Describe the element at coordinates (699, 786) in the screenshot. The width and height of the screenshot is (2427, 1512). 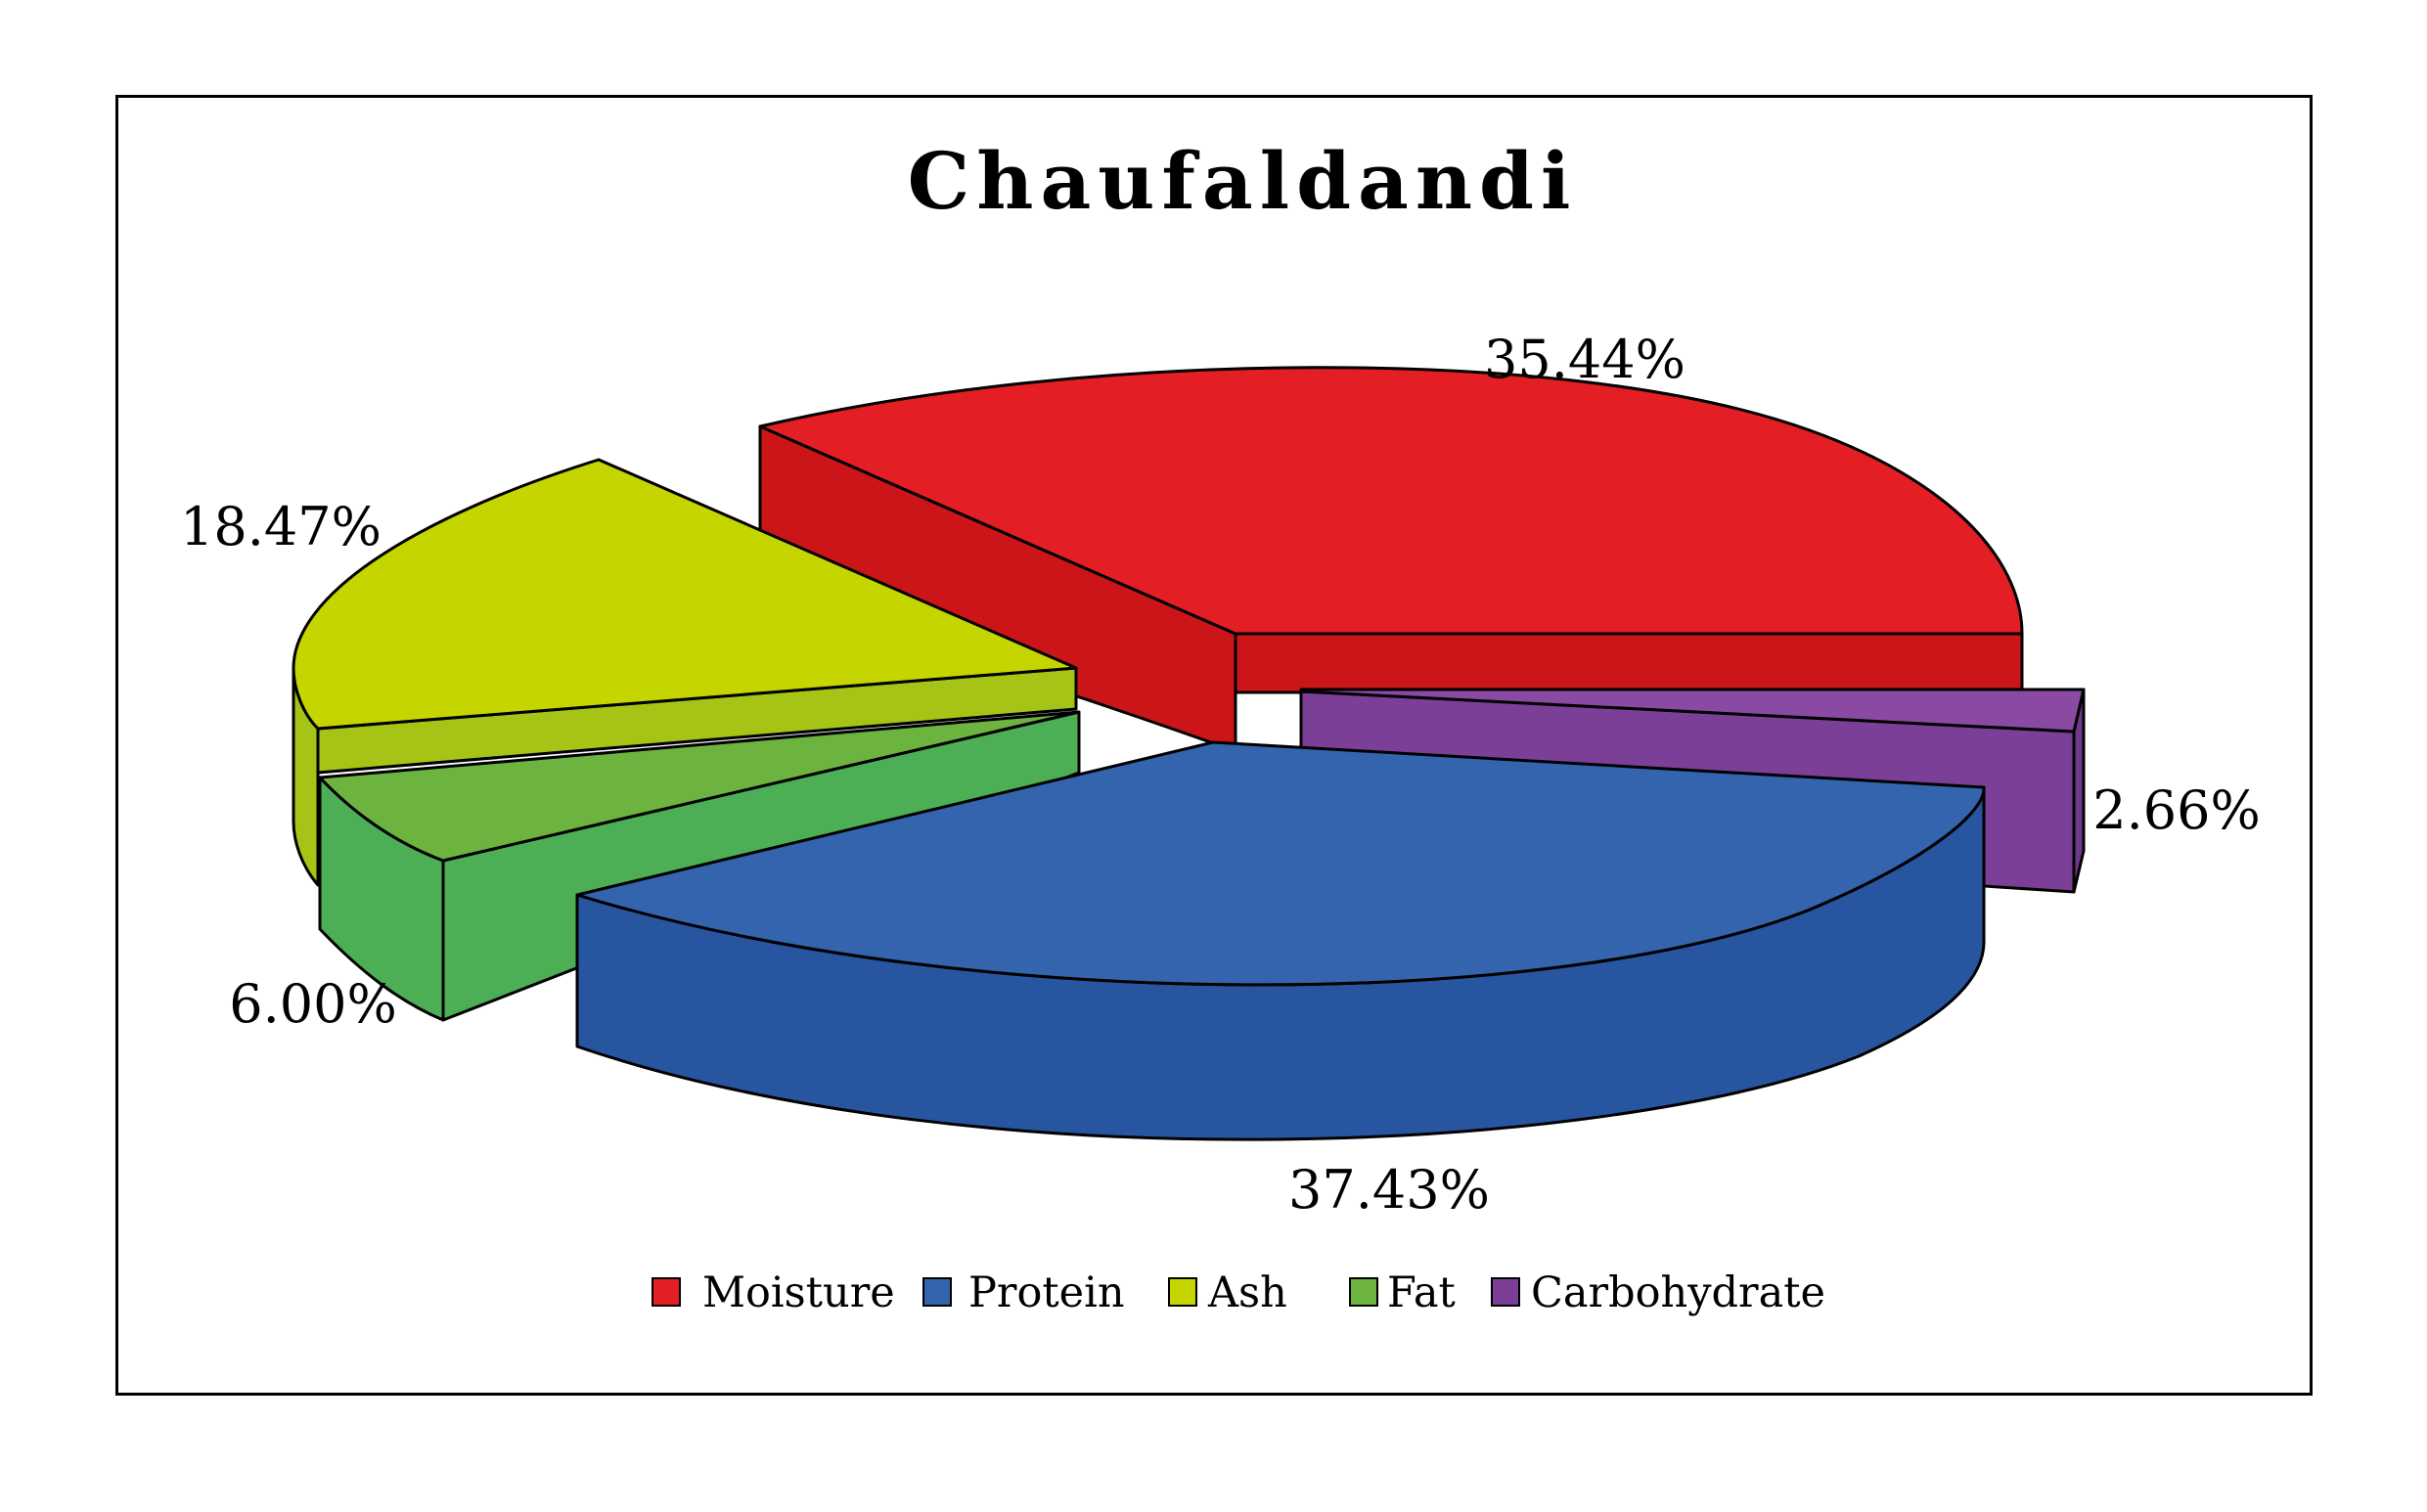
I see `slice-fat-top` at that location.